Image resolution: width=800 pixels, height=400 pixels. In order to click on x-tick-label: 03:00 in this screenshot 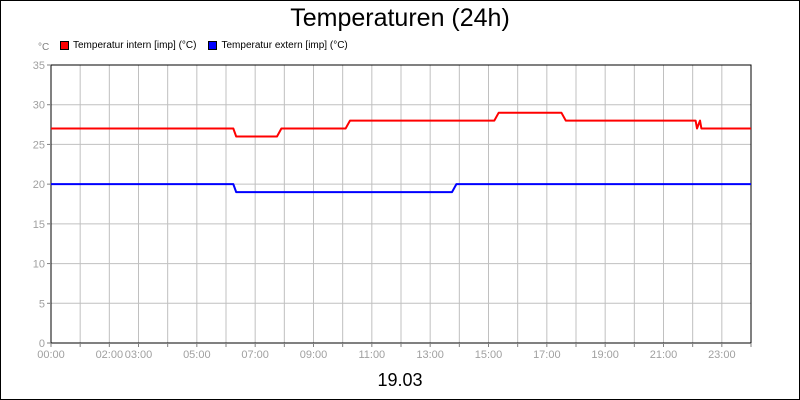, I will do `click(139, 355)`.